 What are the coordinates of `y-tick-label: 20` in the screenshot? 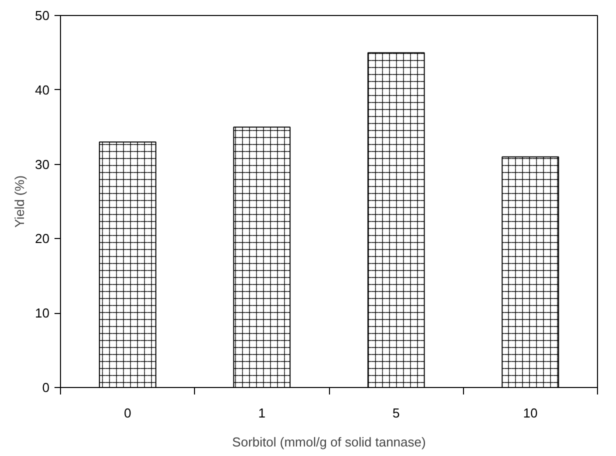 It's located at (42, 238).